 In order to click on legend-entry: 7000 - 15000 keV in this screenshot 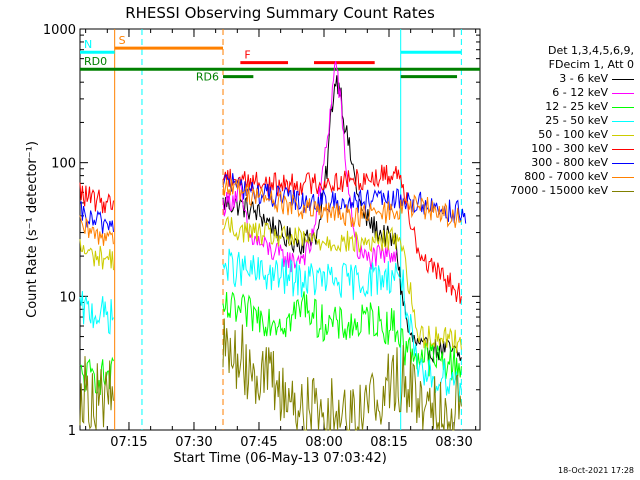, I will do `click(561, 191)`.